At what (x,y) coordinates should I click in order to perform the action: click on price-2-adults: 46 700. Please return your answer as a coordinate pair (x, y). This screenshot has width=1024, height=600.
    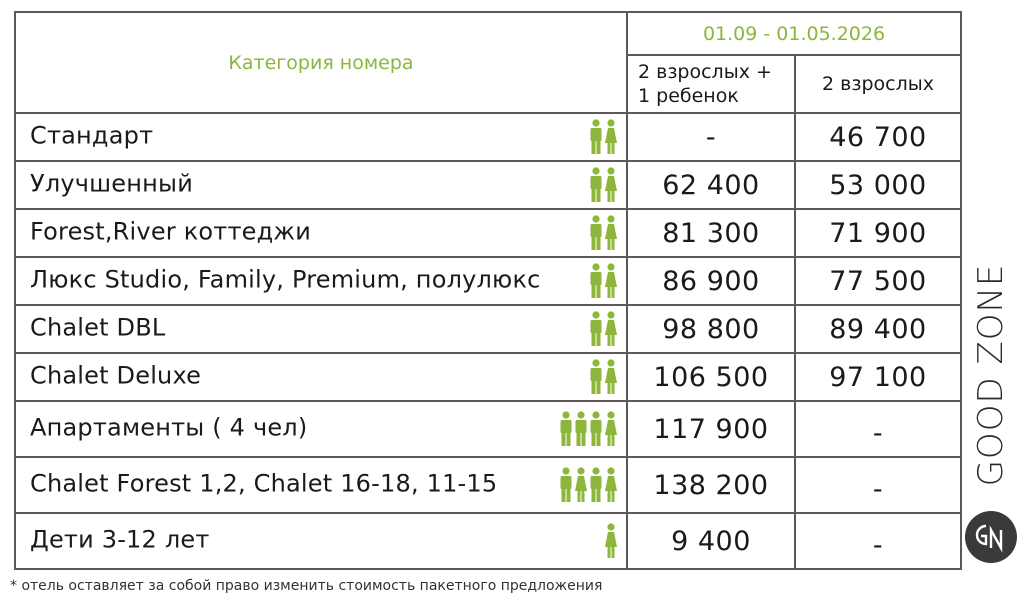
    Looking at the image, I should click on (878, 137).